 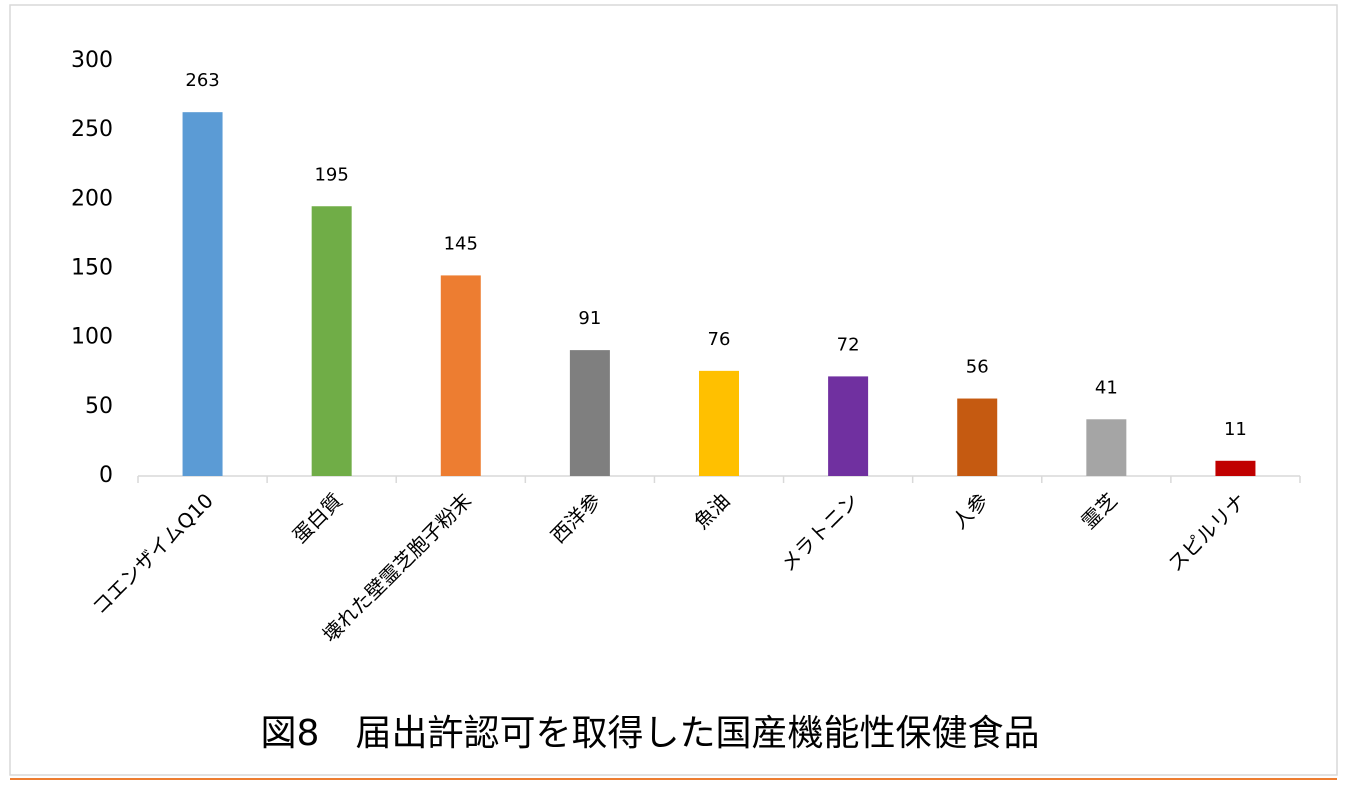 What do you see at coordinates (848, 344) in the screenshot?
I see `value-label: 72` at bounding box center [848, 344].